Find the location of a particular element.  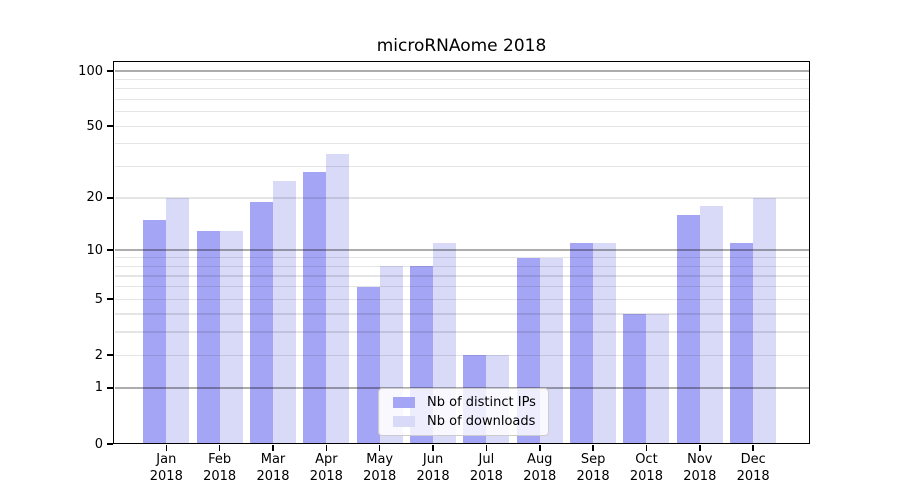

x-tick-label-sep: Sep 2018 is located at coordinates (593, 468).